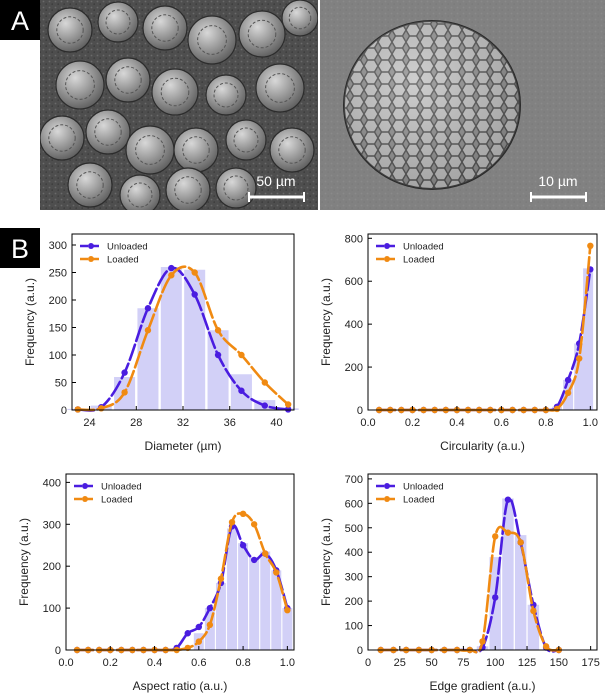 The height and width of the screenshot is (700, 605). Describe the element at coordinates (508, 574) in the screenshot. I see `histogram-bars` at that location.